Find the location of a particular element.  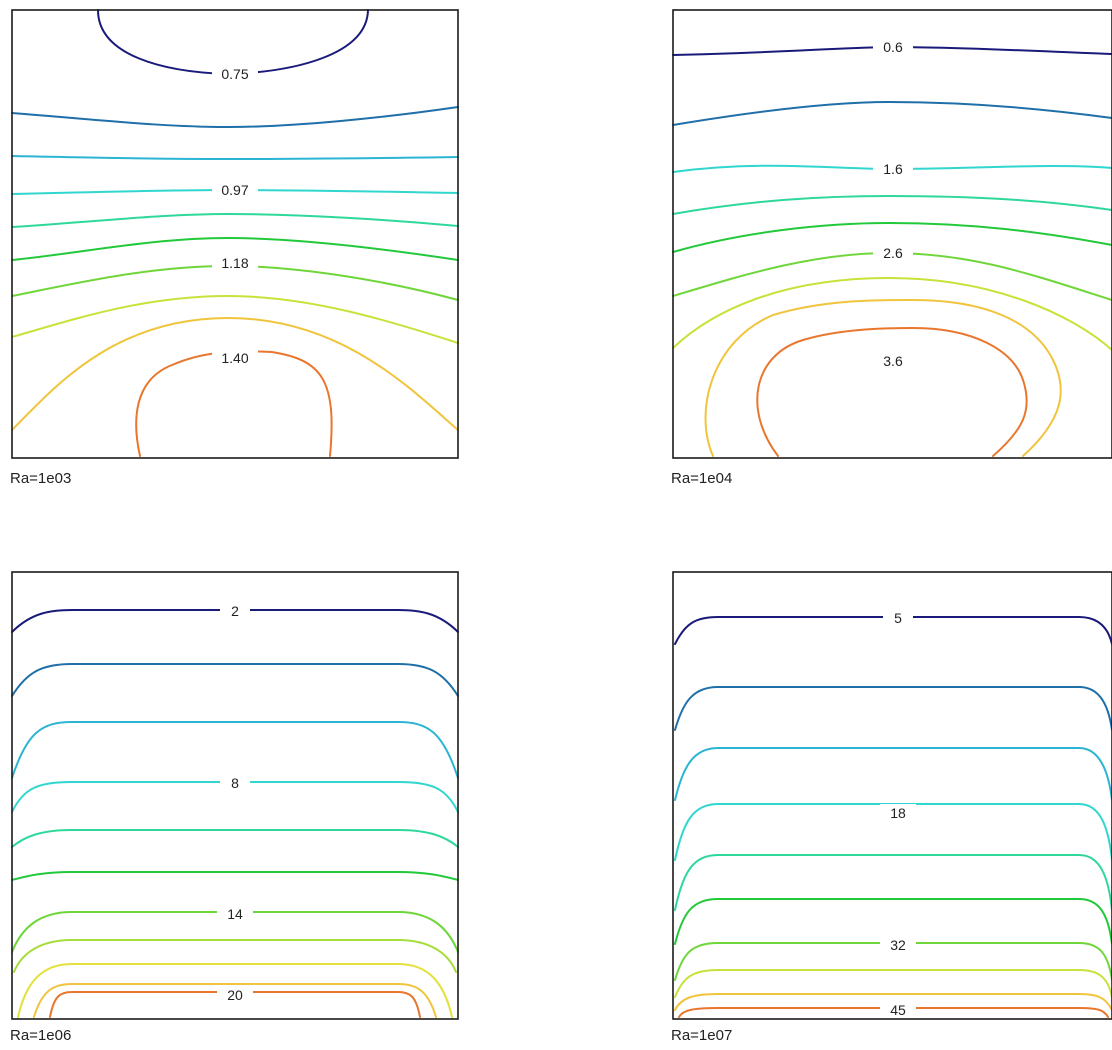

svg-text: 1.6 is located at coordinates (893, 169).